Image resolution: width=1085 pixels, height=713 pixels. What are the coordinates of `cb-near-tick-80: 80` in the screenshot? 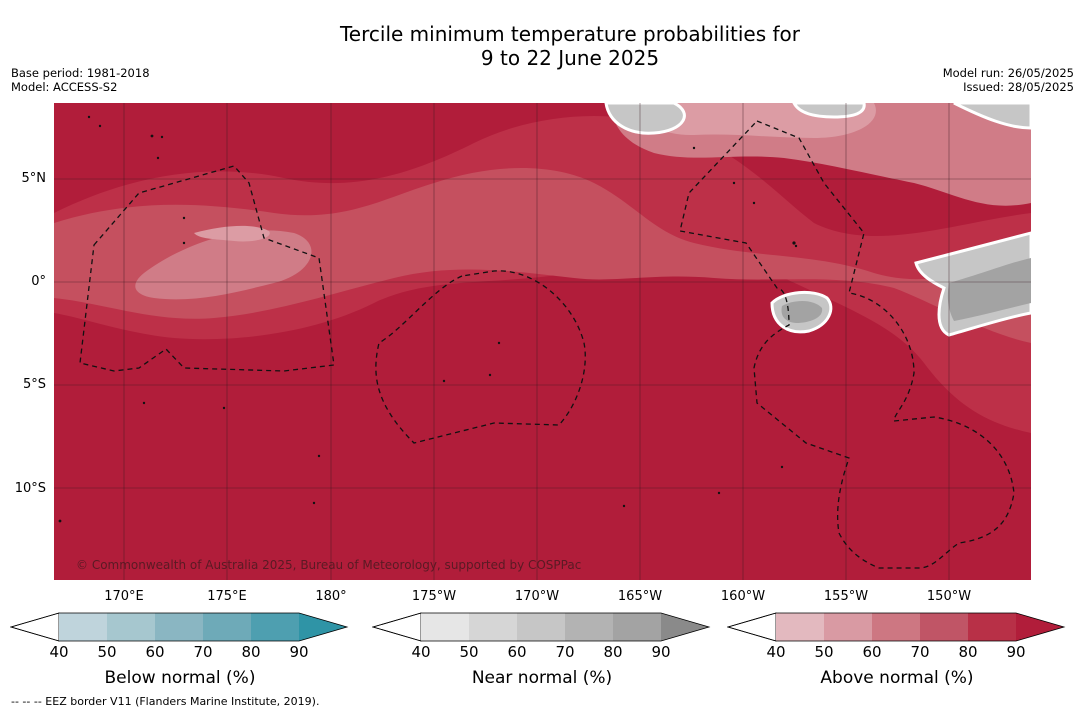 It's located at (613, 652).